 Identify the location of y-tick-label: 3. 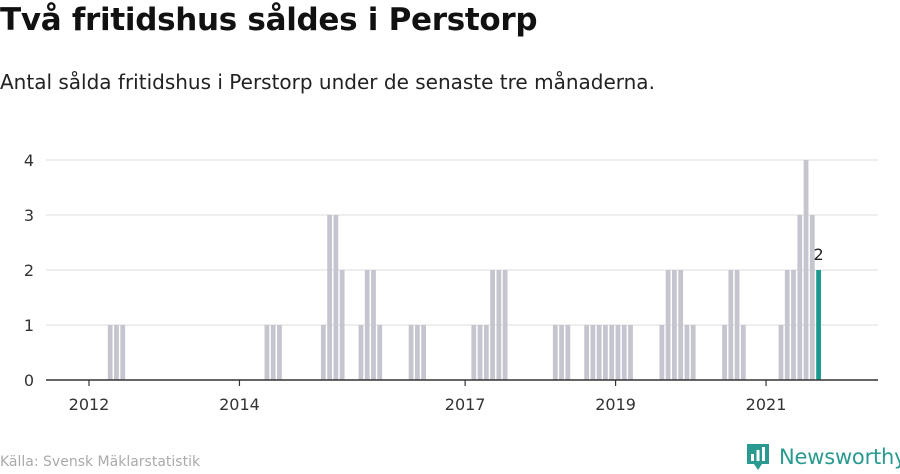
(29, 215).